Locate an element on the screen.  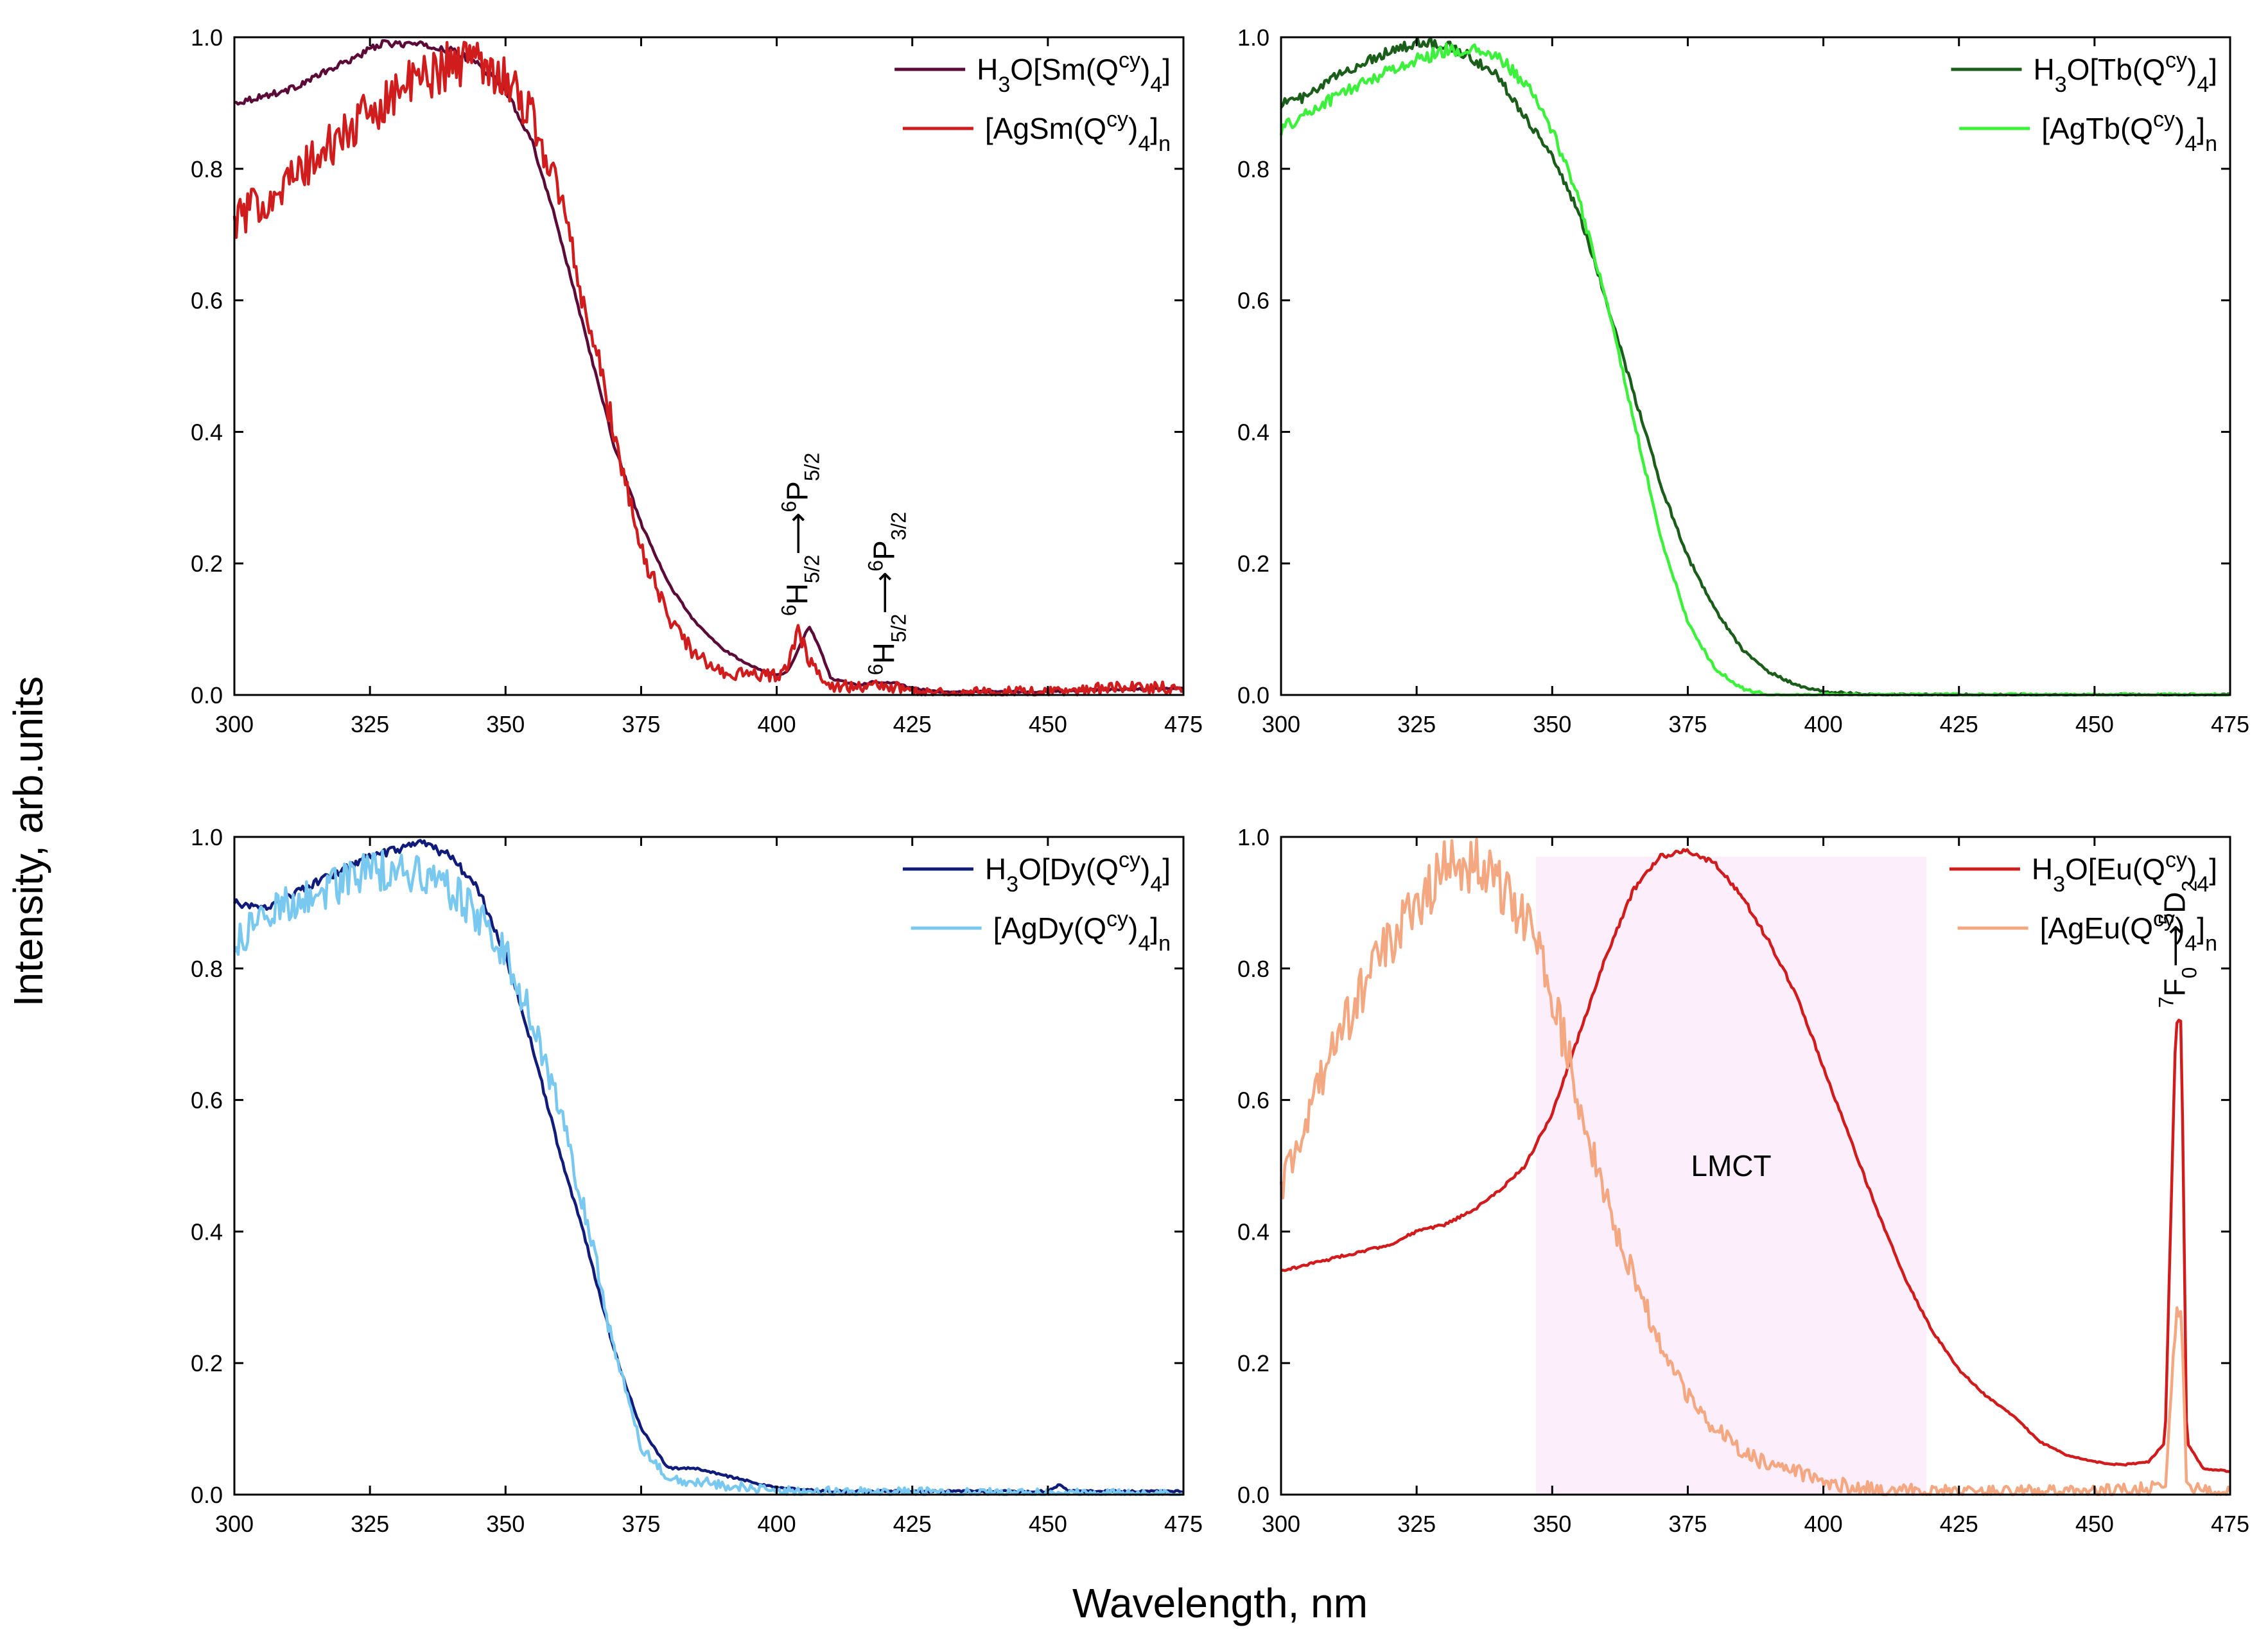
legend-label-2: [AgDy(Qcy)4]n is located at coordinates (1082, 932).